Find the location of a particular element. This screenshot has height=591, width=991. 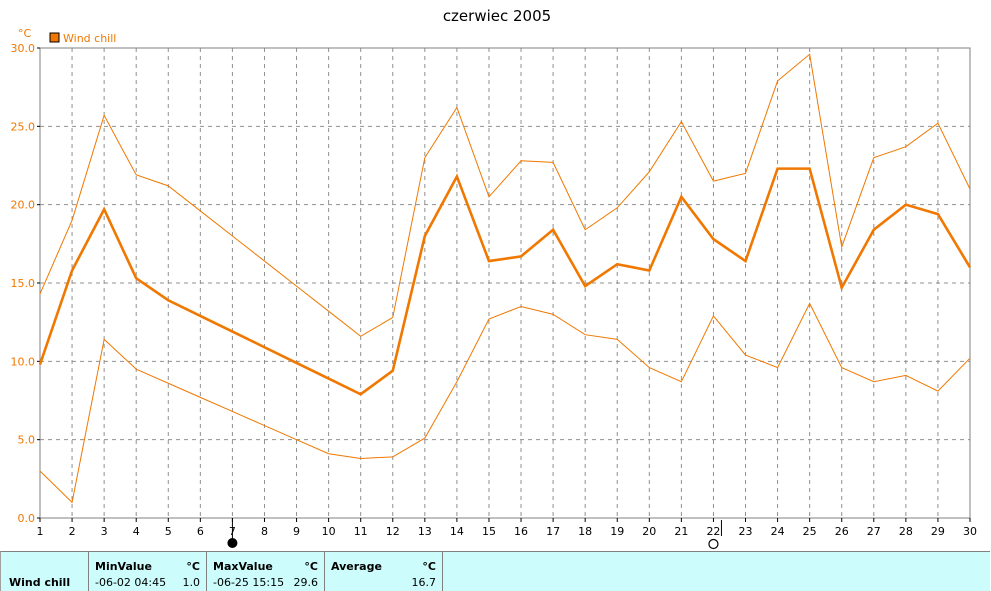

x-tick-label: 9 is located at coordinates (296, 531).